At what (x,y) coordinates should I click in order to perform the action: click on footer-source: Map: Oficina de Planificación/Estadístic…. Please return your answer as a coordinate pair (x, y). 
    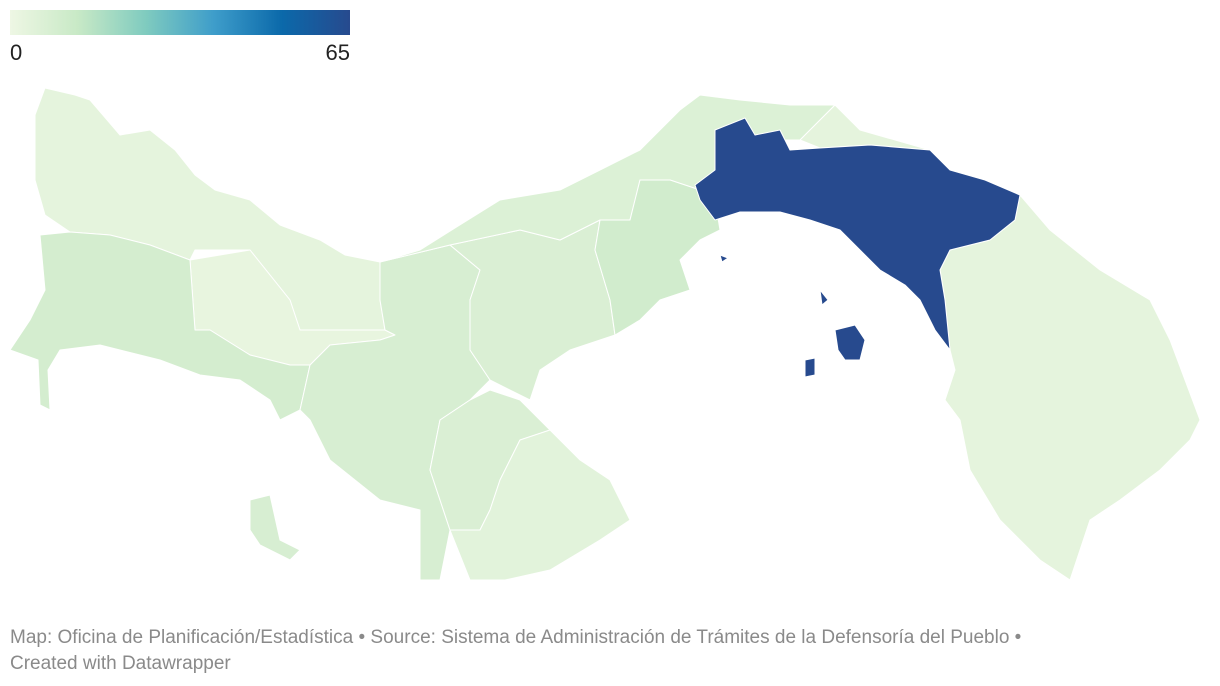
    Looking at the image, I should click on (515, 637).